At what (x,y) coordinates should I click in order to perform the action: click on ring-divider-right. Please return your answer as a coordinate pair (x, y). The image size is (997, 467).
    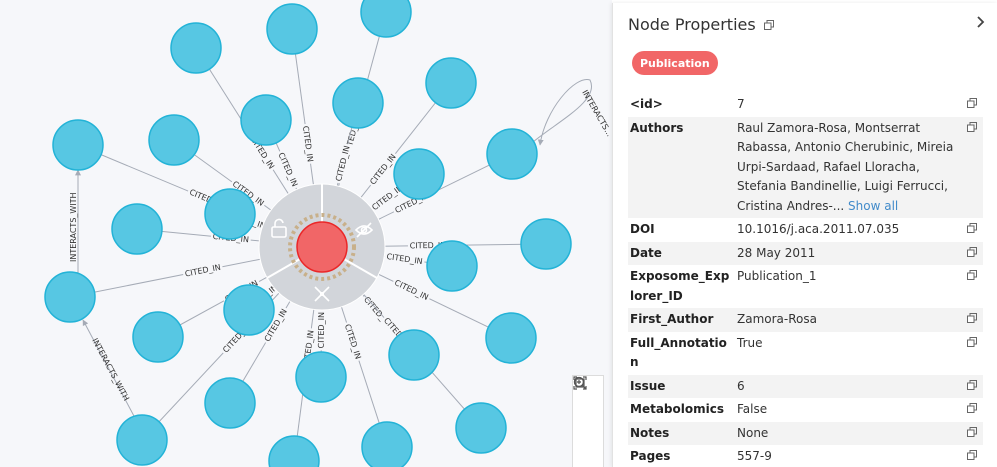
    Looking at the image, I should click on (360, 268).